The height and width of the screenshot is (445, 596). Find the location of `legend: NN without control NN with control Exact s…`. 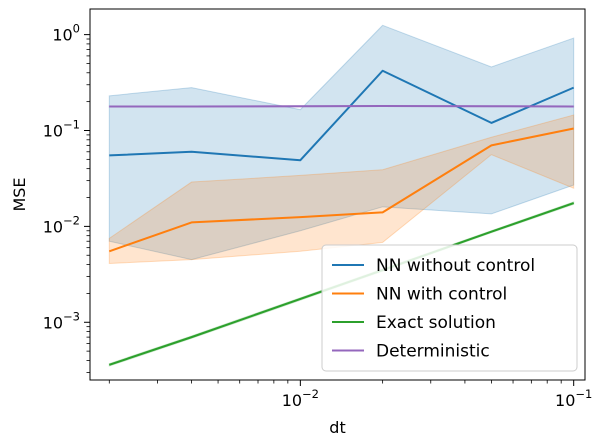

legend: NN without control NN with control Exact s… is located at coordinates (449, 308).